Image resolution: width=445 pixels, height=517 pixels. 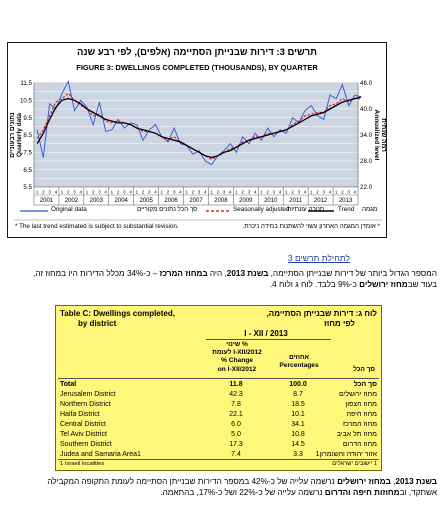 I want to click on legend-seasonal-en: Seasonally adjusted, so click(x=261, y=209).